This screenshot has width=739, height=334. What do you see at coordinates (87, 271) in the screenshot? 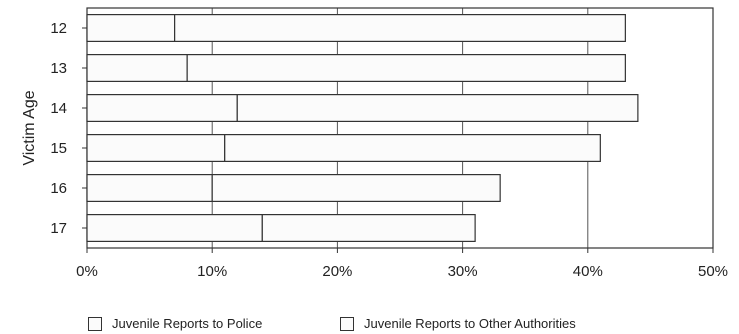
I see `x-tick-label: 0%` at bounding box center [87, 271].